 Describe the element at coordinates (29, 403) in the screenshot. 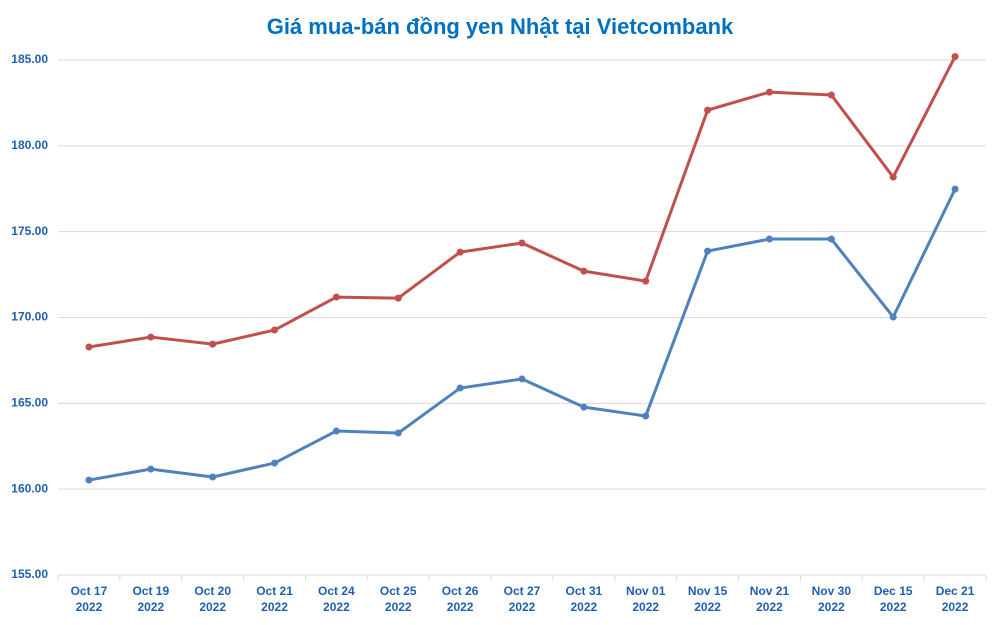

I see `y-tick-label: 165.00` at that location.